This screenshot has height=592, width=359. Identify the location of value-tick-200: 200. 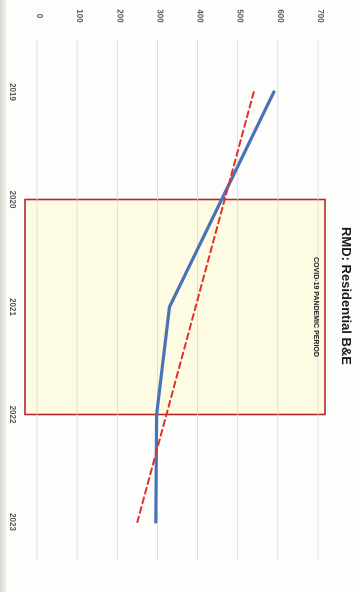
(119, 16).